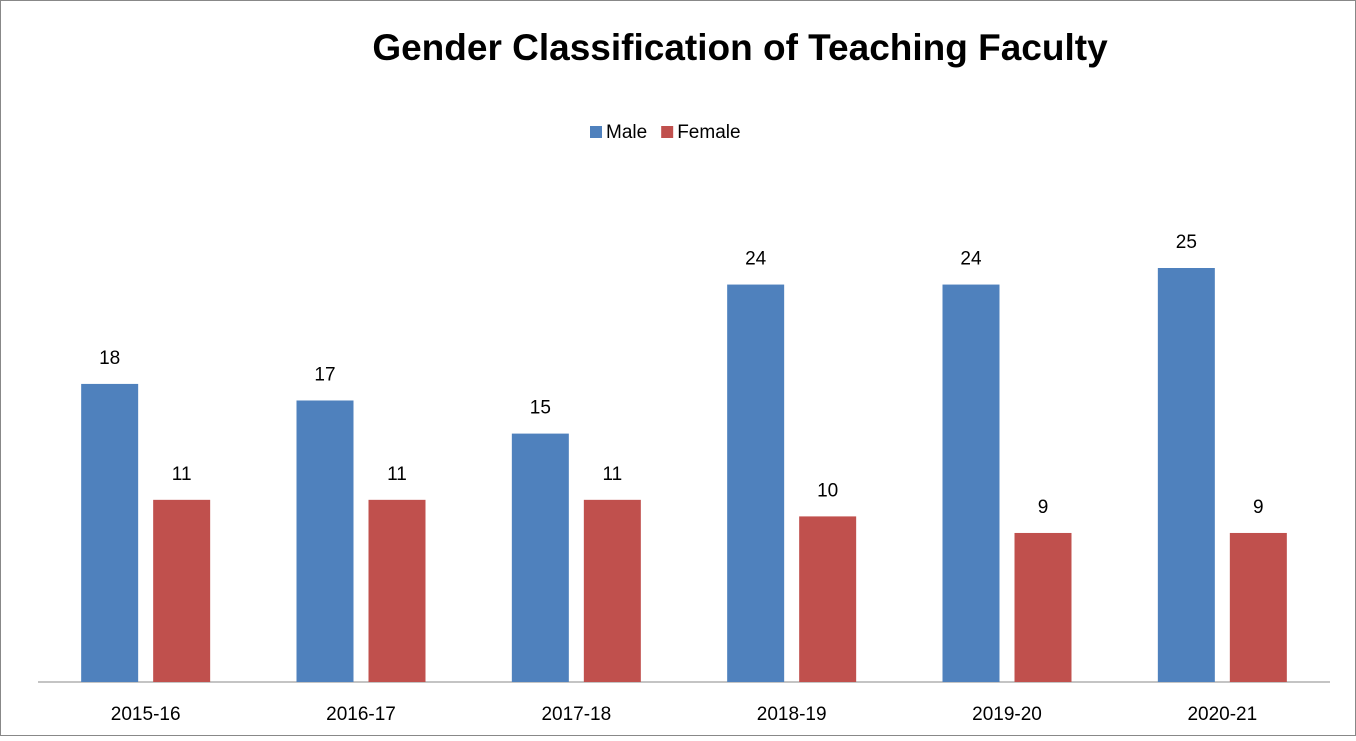 Image resolution: width=1356 pixels, height=741 pixels. What do you see at coordinates (626, 132) in the screenshot?
I see `legend-label: Male` at bounding box center [626, 132].